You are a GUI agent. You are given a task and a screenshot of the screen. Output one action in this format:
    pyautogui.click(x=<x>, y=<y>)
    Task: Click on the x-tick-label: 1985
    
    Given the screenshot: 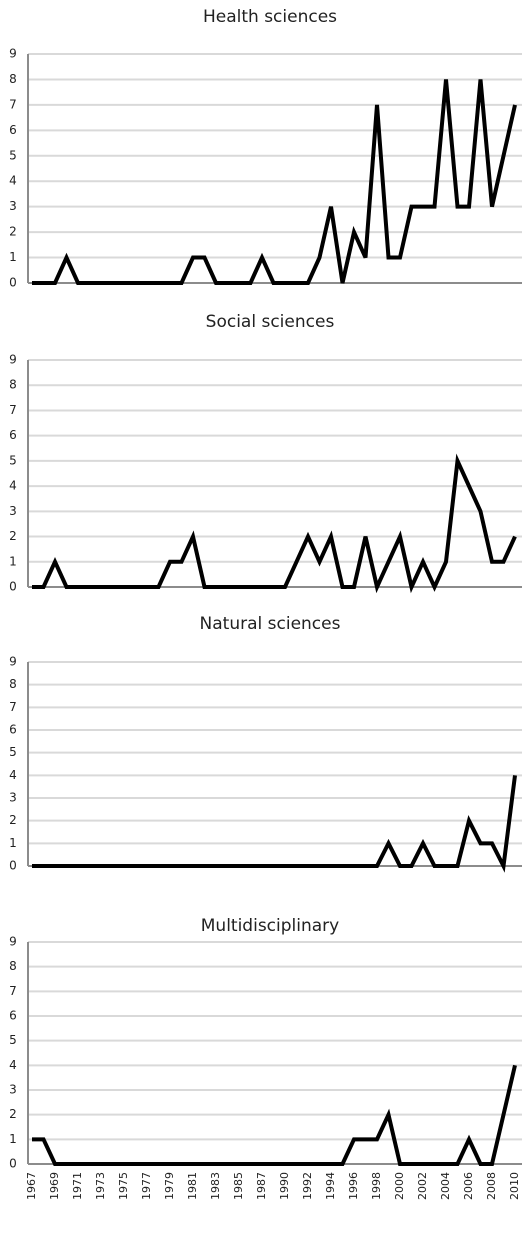 What is the action you would take?
    pyautogui.click(x=238, y=1186)
    